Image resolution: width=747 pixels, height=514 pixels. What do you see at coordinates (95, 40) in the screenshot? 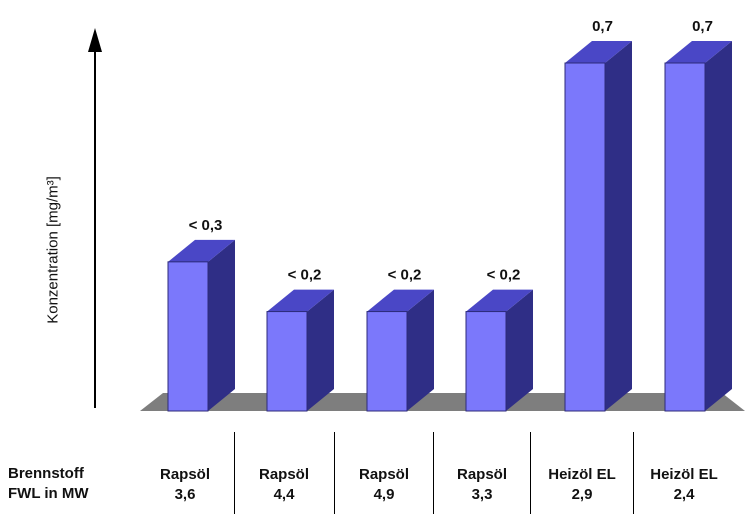
I see `y-axis-arrow-head` at bounding box center [95, 40].